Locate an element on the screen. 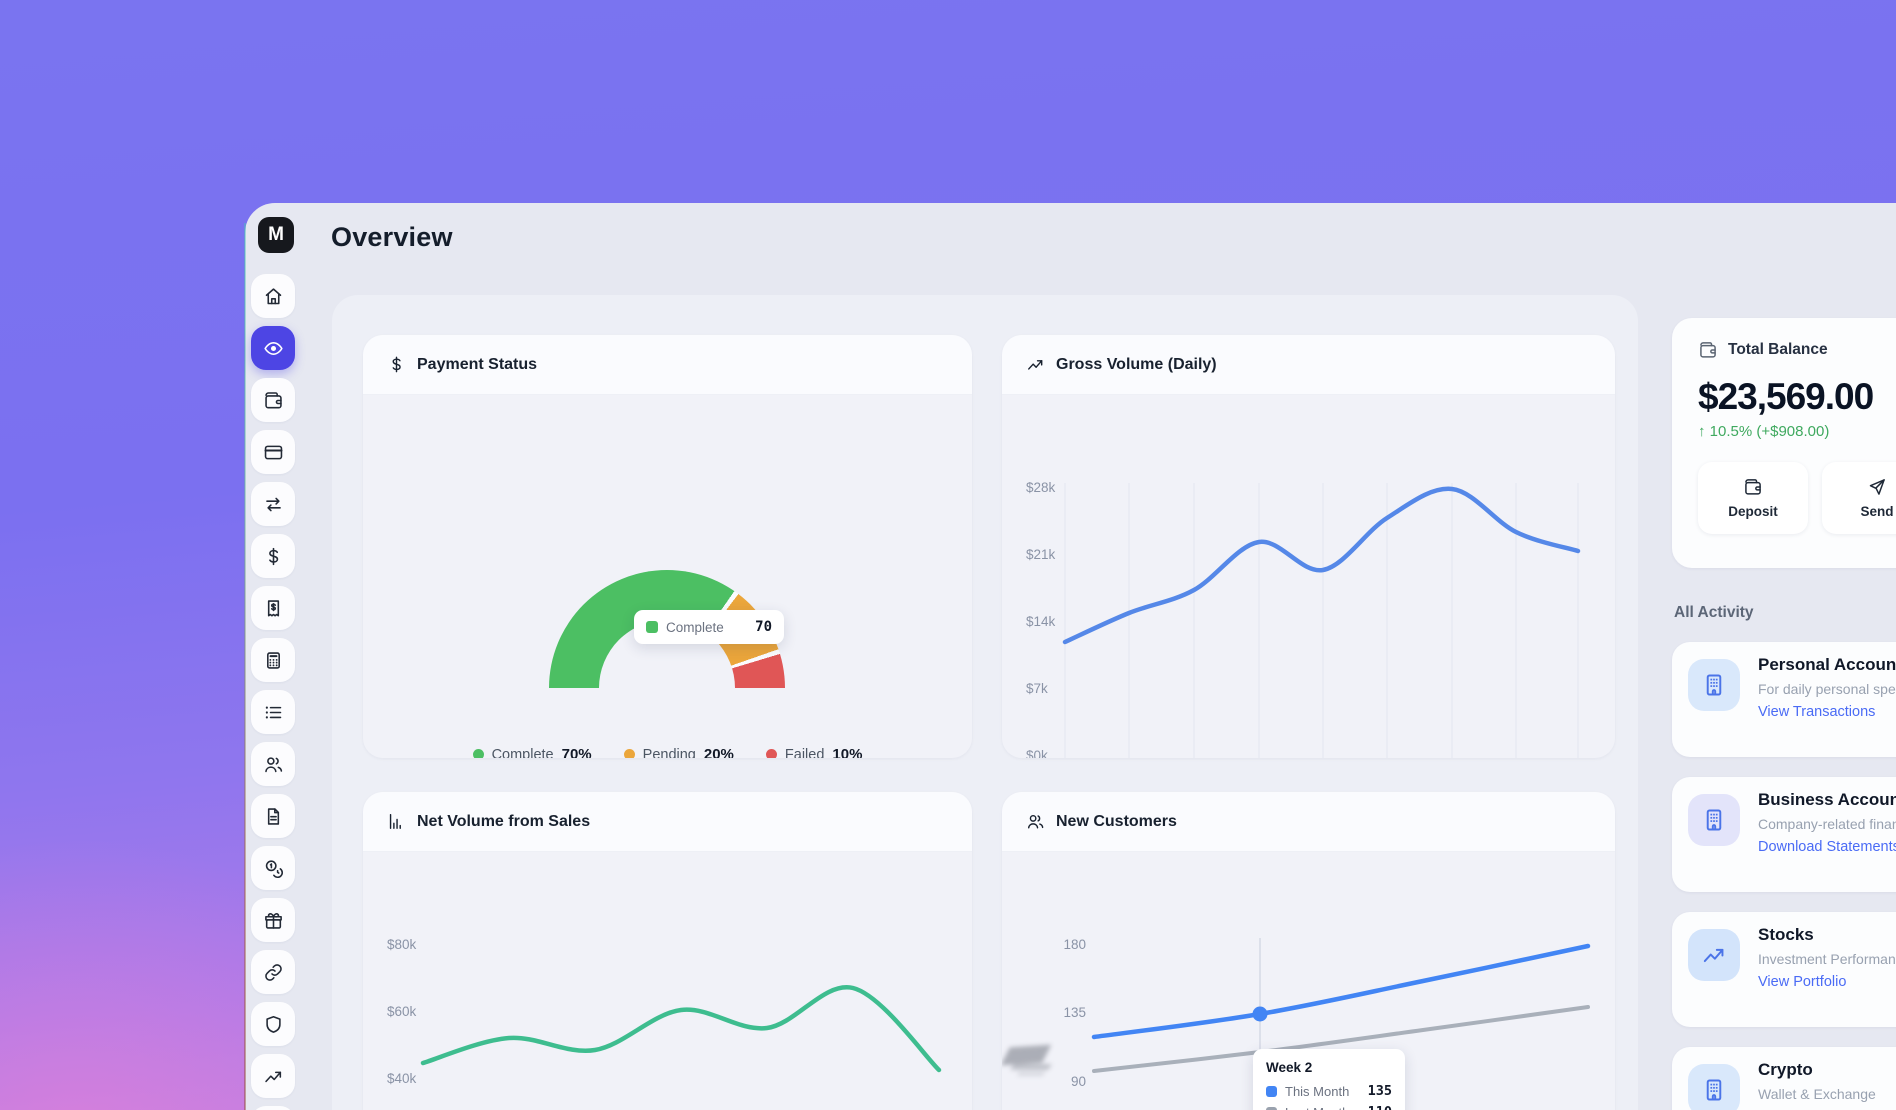  sidebar-item-link is located at coordinates (273, 972).